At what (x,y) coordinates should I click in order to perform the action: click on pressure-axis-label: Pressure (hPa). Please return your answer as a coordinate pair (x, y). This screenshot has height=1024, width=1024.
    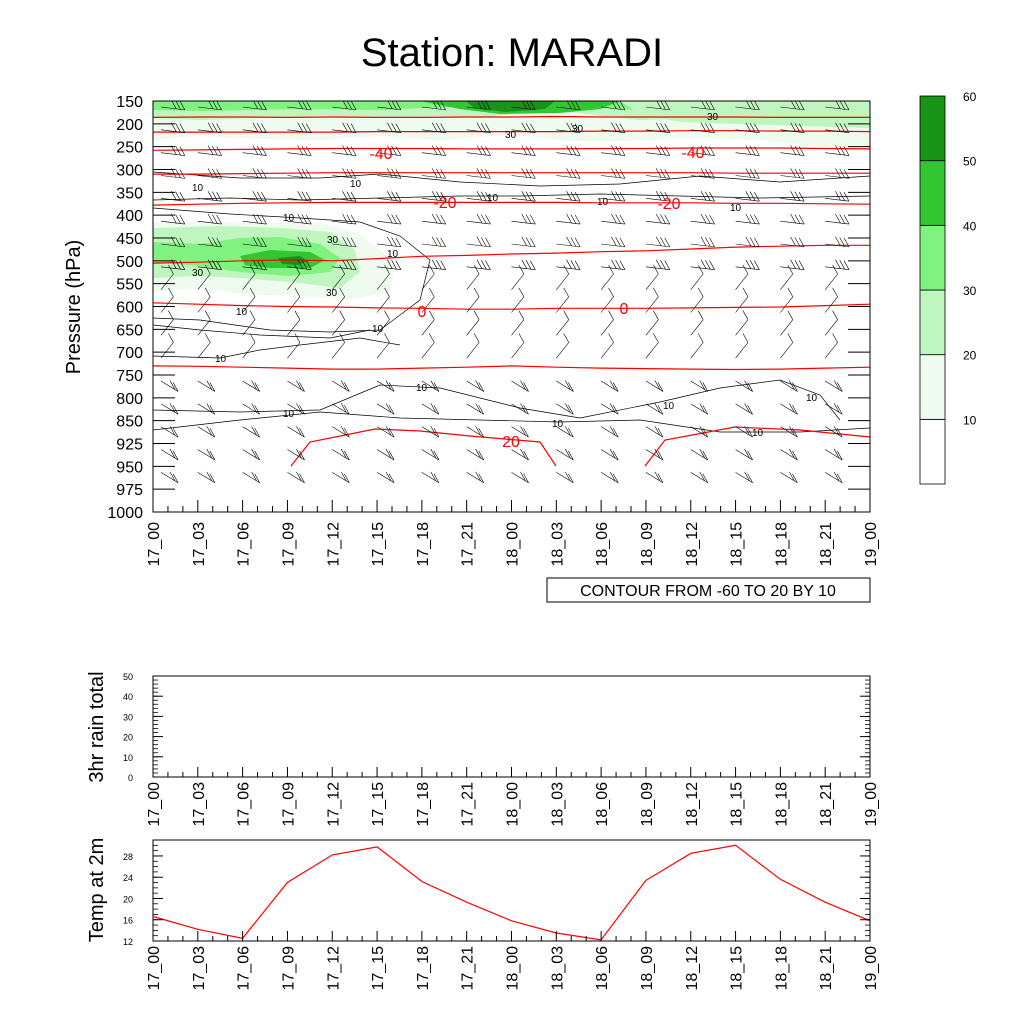
    Looking at the image, I should click on (74, 307).